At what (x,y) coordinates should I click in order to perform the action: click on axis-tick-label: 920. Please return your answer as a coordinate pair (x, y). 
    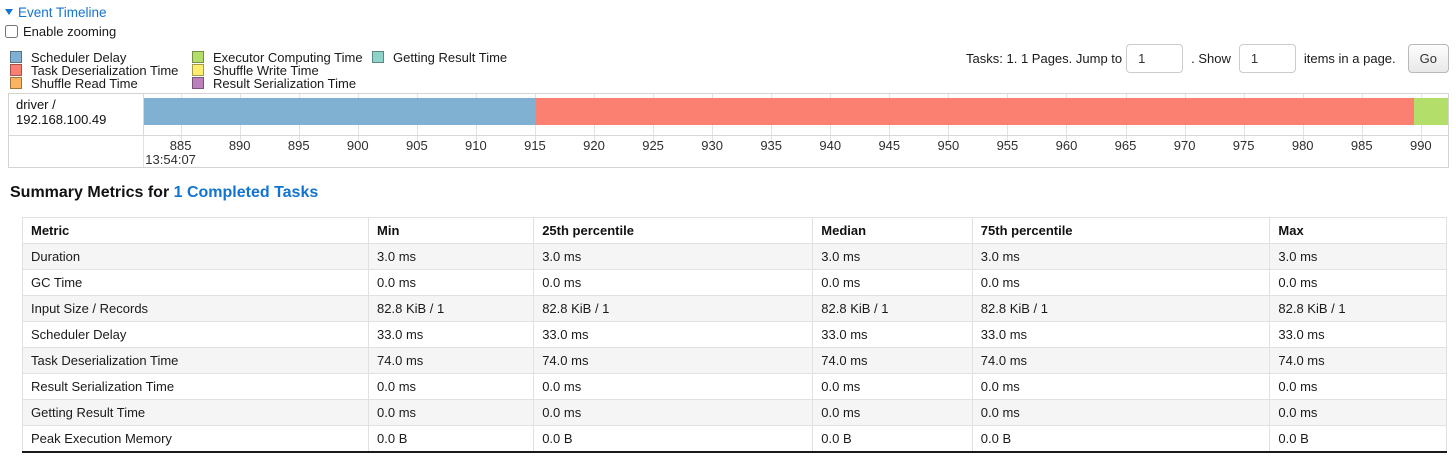
    Looking at the image, I should click on (594, 145).